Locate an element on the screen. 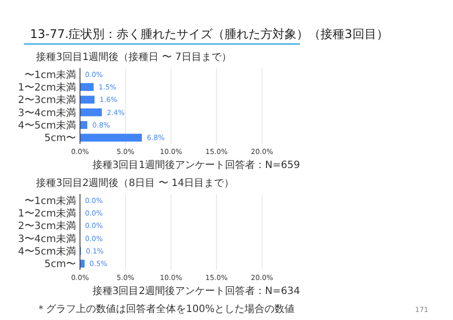 Image resolution: width=453 pixels, height=320 pixels. text: 接種3回目2週間後アンケート回答者：N=634 is located at coordinates (196, 291).